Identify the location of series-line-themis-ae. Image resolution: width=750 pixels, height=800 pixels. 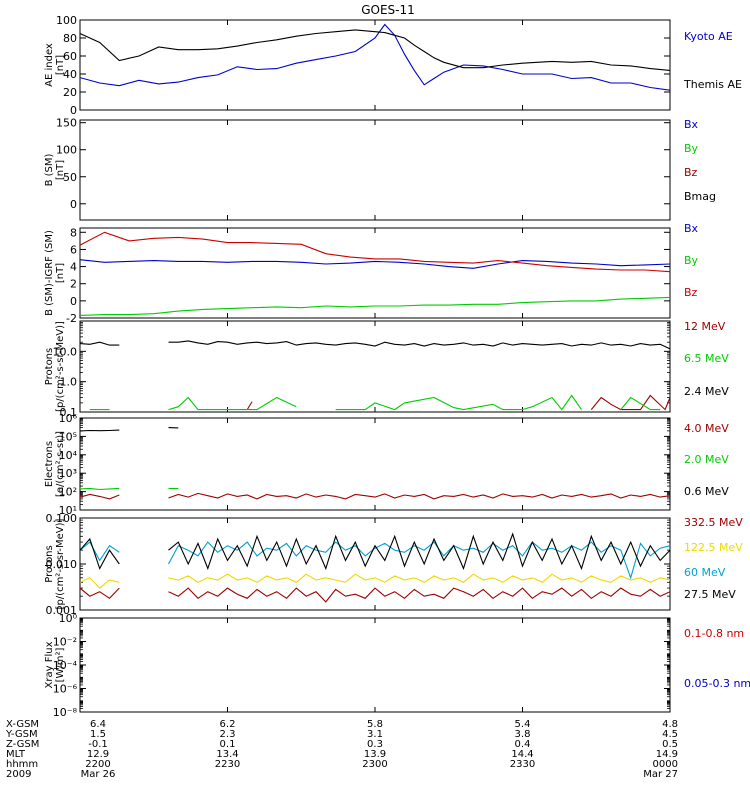
(375, 50).